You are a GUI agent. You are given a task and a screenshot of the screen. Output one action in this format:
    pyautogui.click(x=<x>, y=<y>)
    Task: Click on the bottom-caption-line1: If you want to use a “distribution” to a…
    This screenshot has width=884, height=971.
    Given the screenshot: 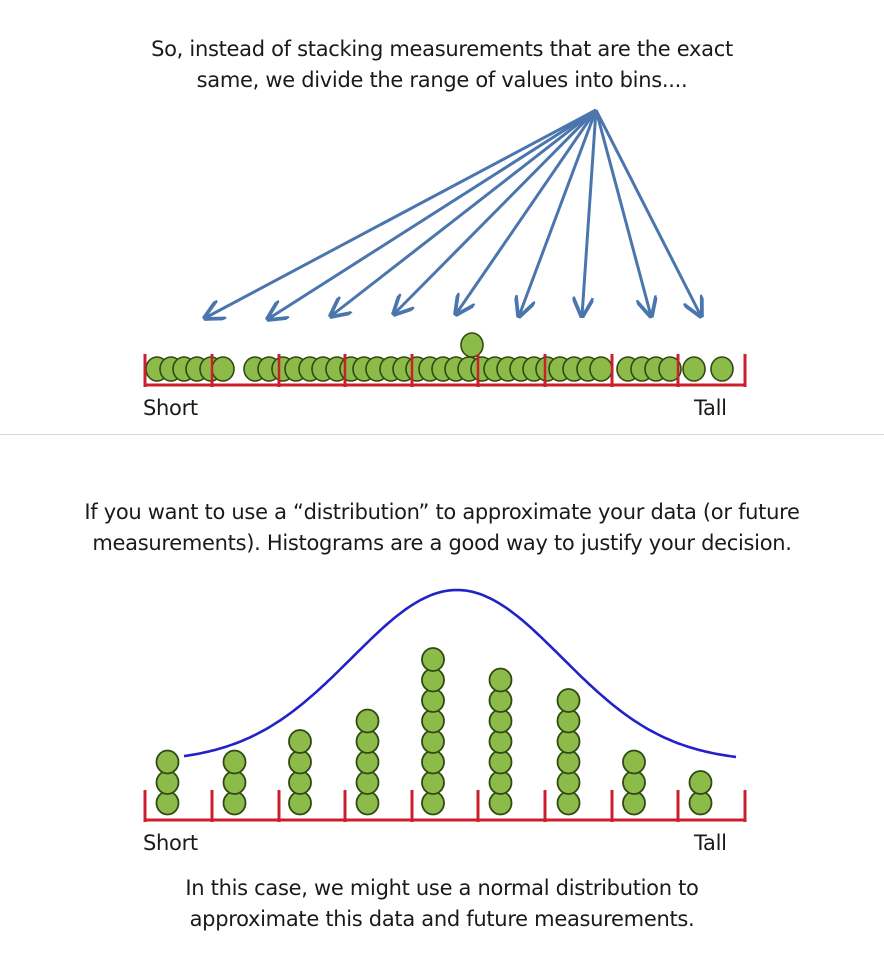 What is the action you would take?
    pyautogui.click(x=442, y=512)
    